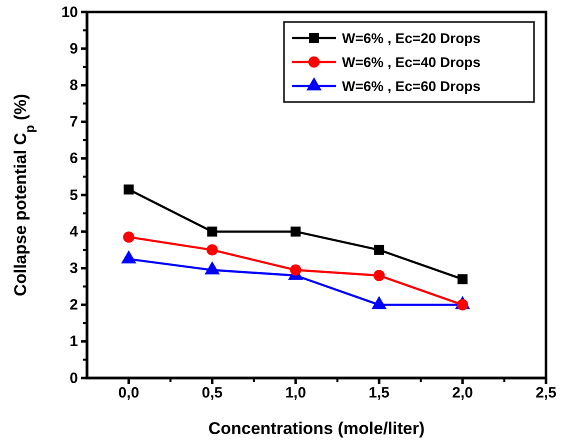 The width and height of the screenshot is (562, 444). I want to click on y-tick-label: 2, so click(74, 305).